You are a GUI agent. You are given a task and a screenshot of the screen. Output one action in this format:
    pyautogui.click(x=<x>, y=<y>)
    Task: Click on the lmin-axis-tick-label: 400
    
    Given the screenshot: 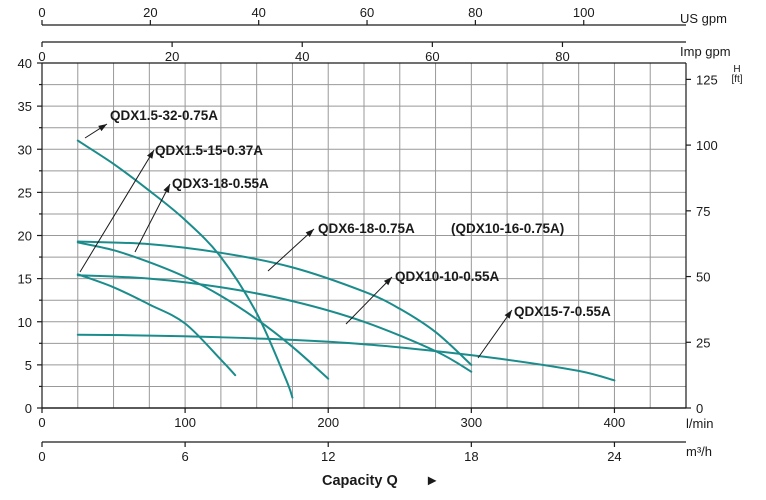 What is the action you would take?
    pyautogui.click(x=615, y=422)
    